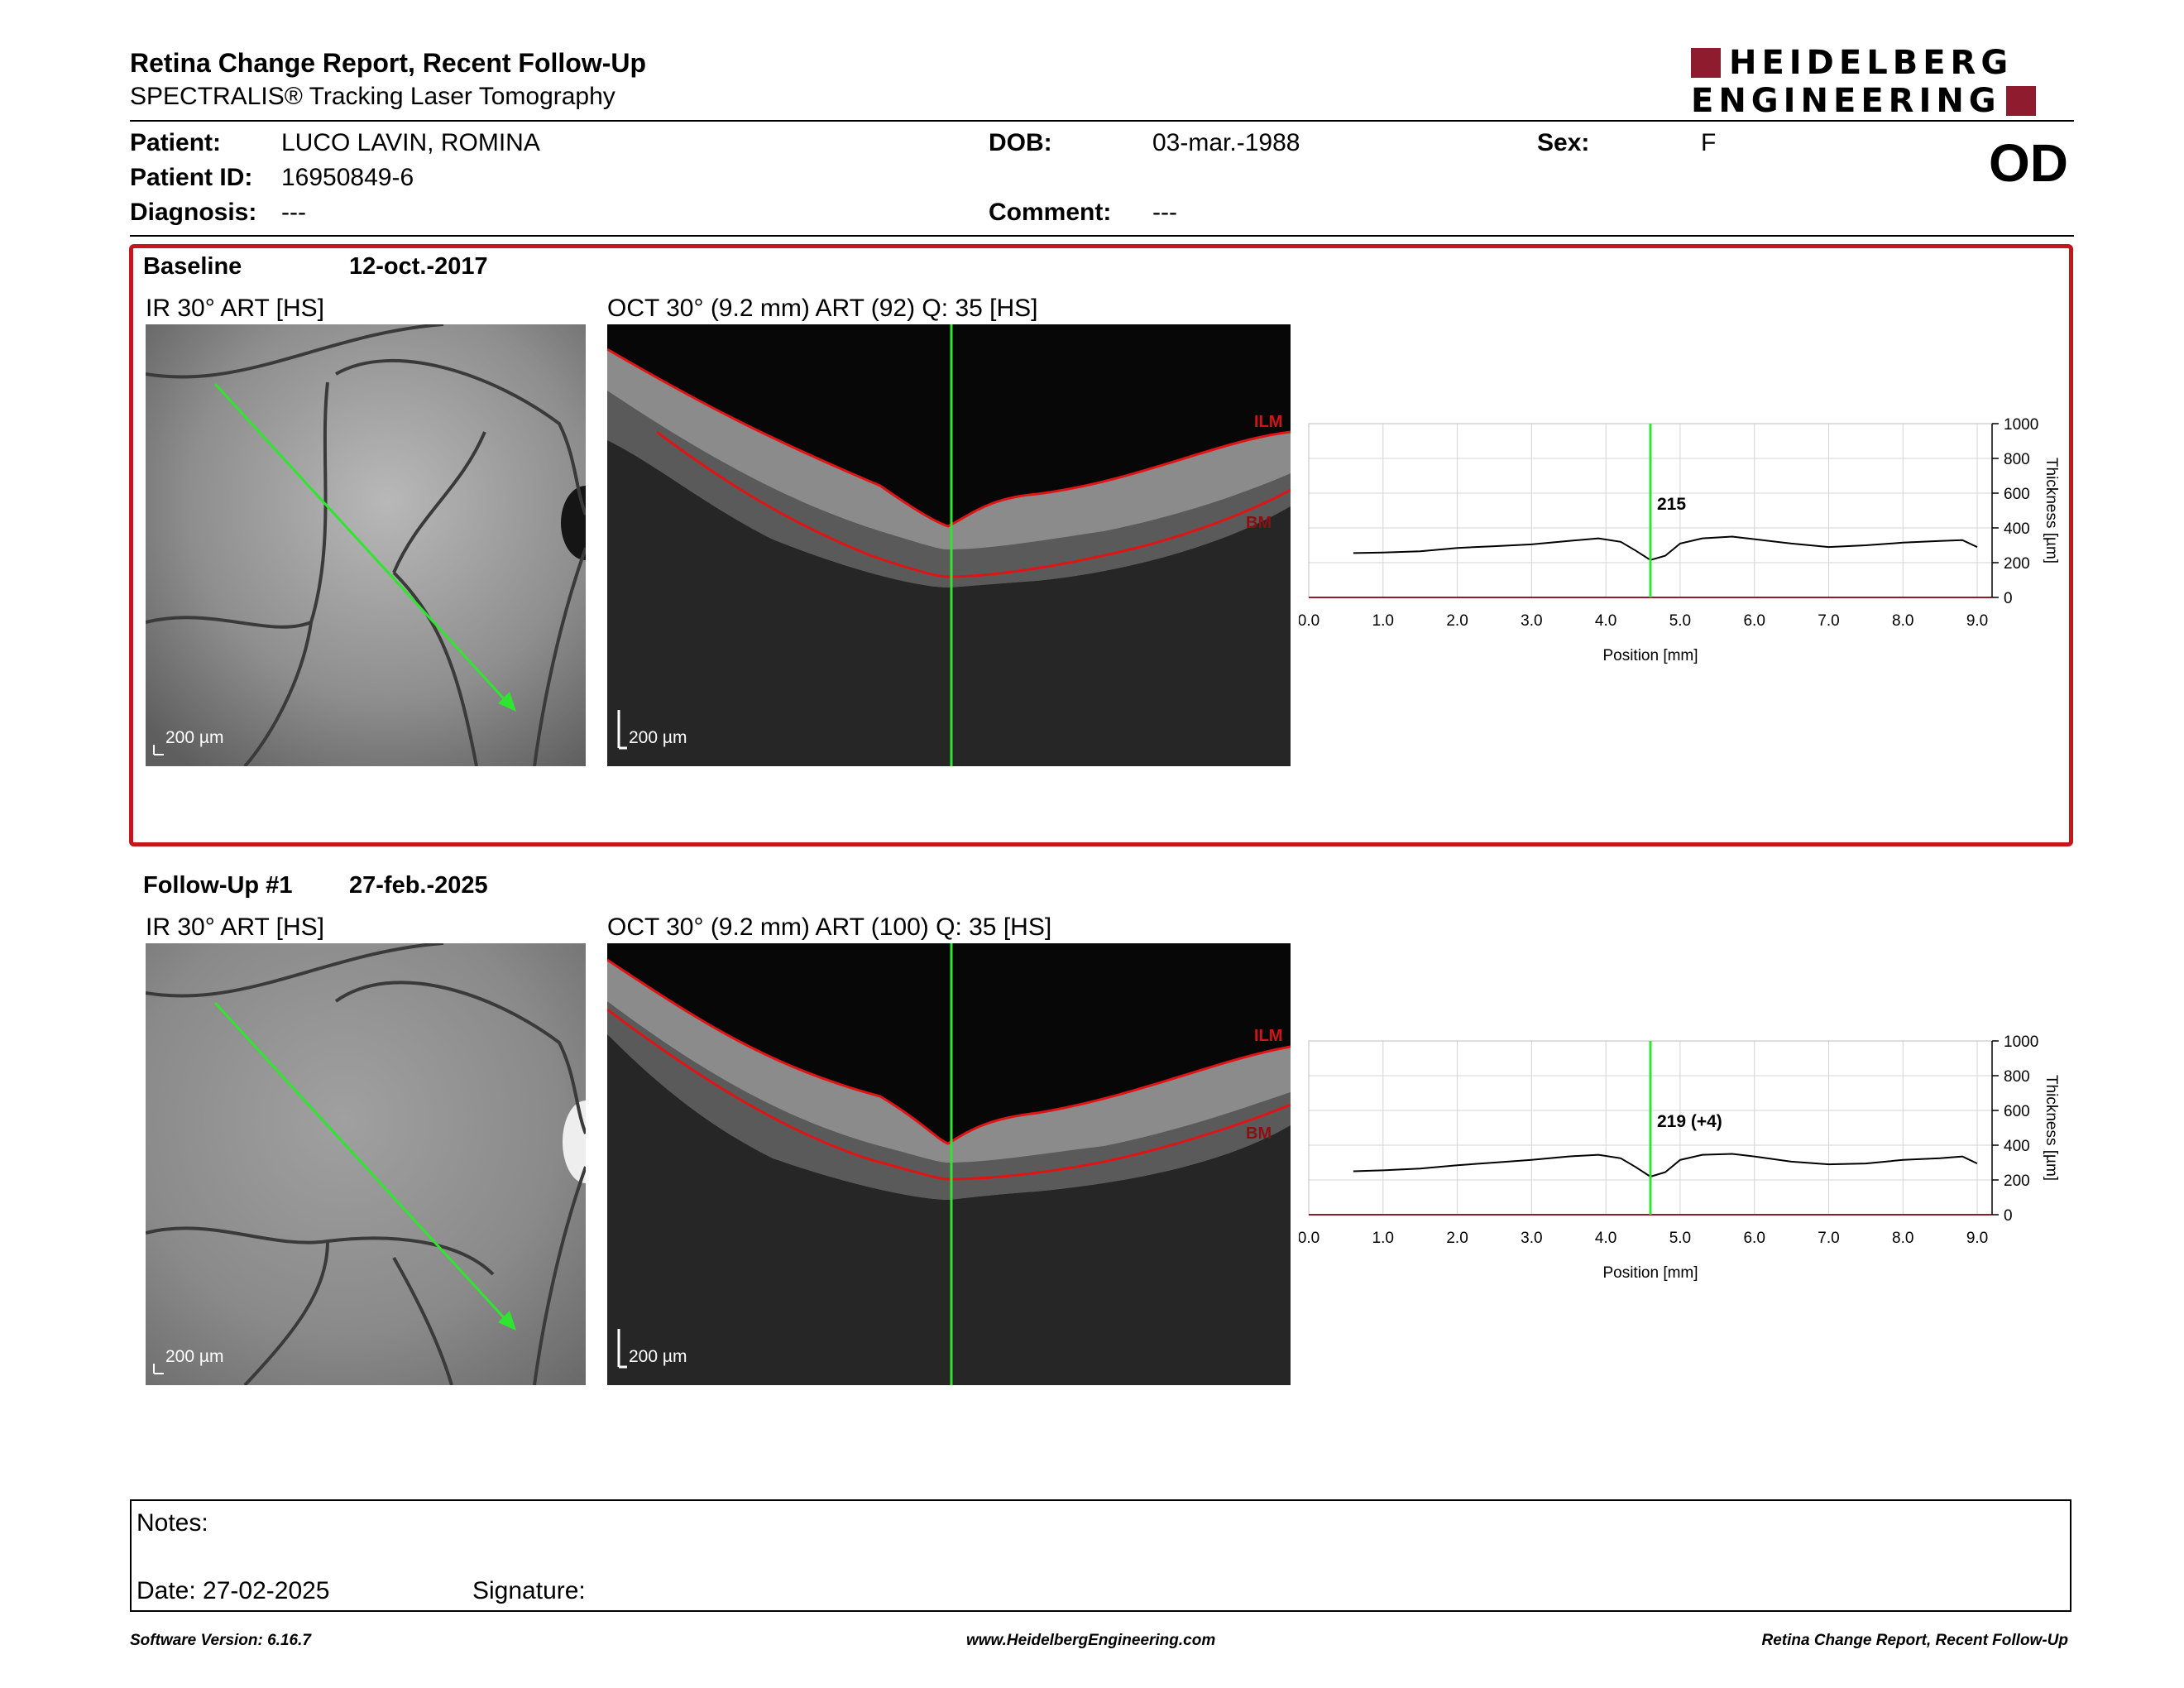 The height and width of the screenshot is (1688, 2184). What do you see at coordinates (1268, 422) in the screenshot?
I see `baseline-ilm-label: ILM` at bounding box center [1268, 422].